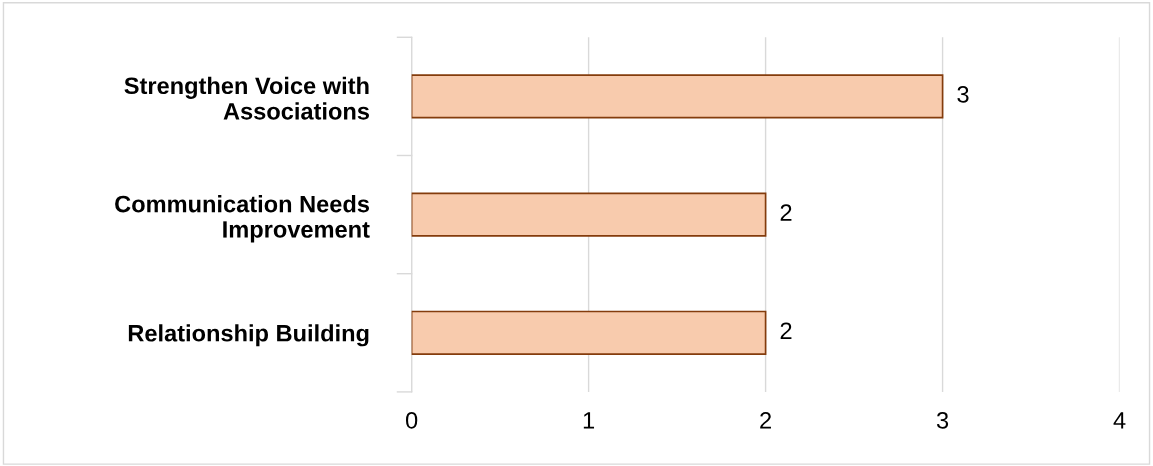 This screenshot has width=1153, height=466. Describe the element at coordinates (589, 420) in the screenshot. I see `x-tick-label: 1` at that location.